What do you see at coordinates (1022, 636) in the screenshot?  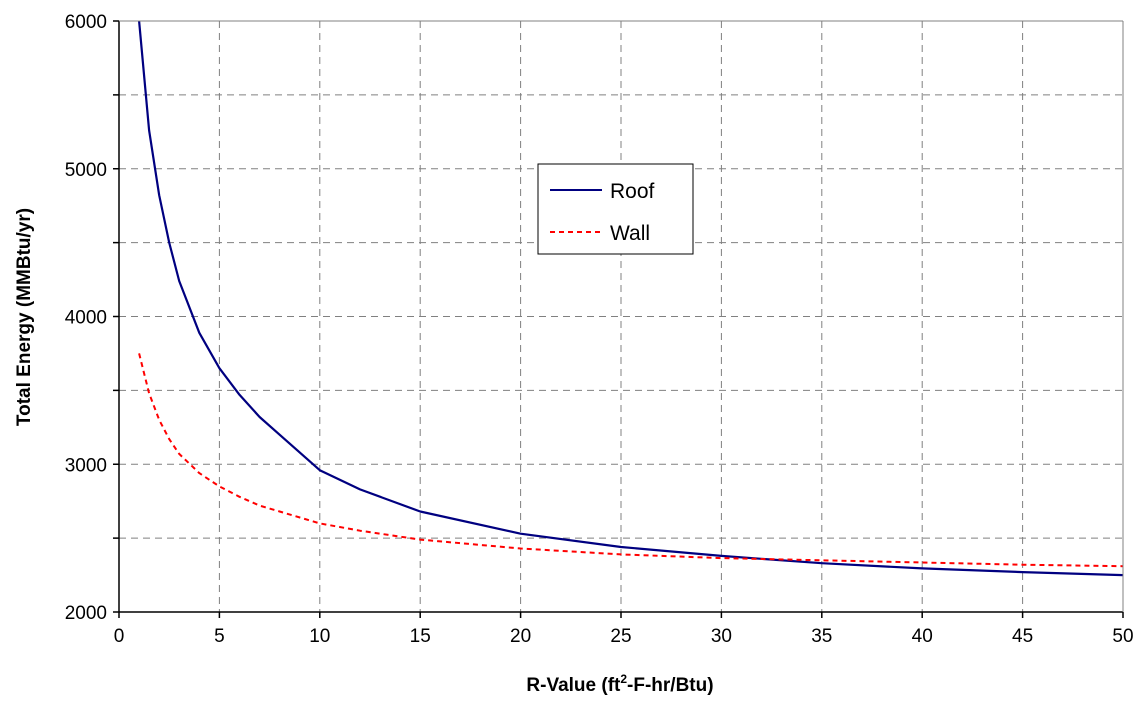 I see `x-tick-label: 45` at bounding box center [1022, 636].